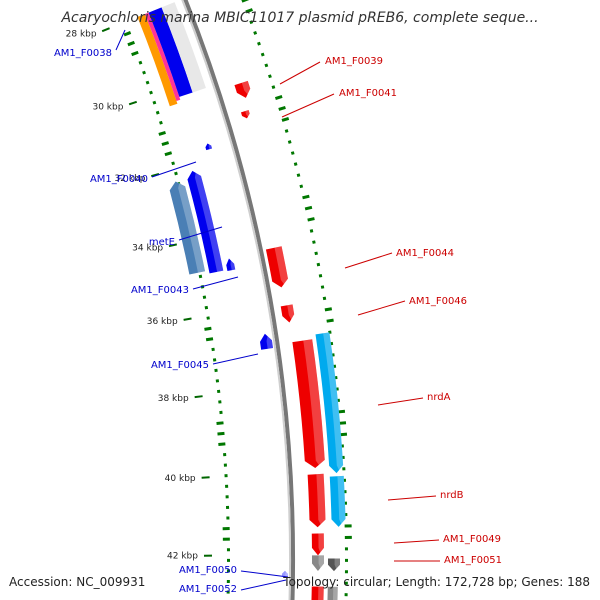  What do you see at coordinates (182, 557) in the screenshot?
I see `tick-label: 42 kbp` at bounding box center [182, 557].